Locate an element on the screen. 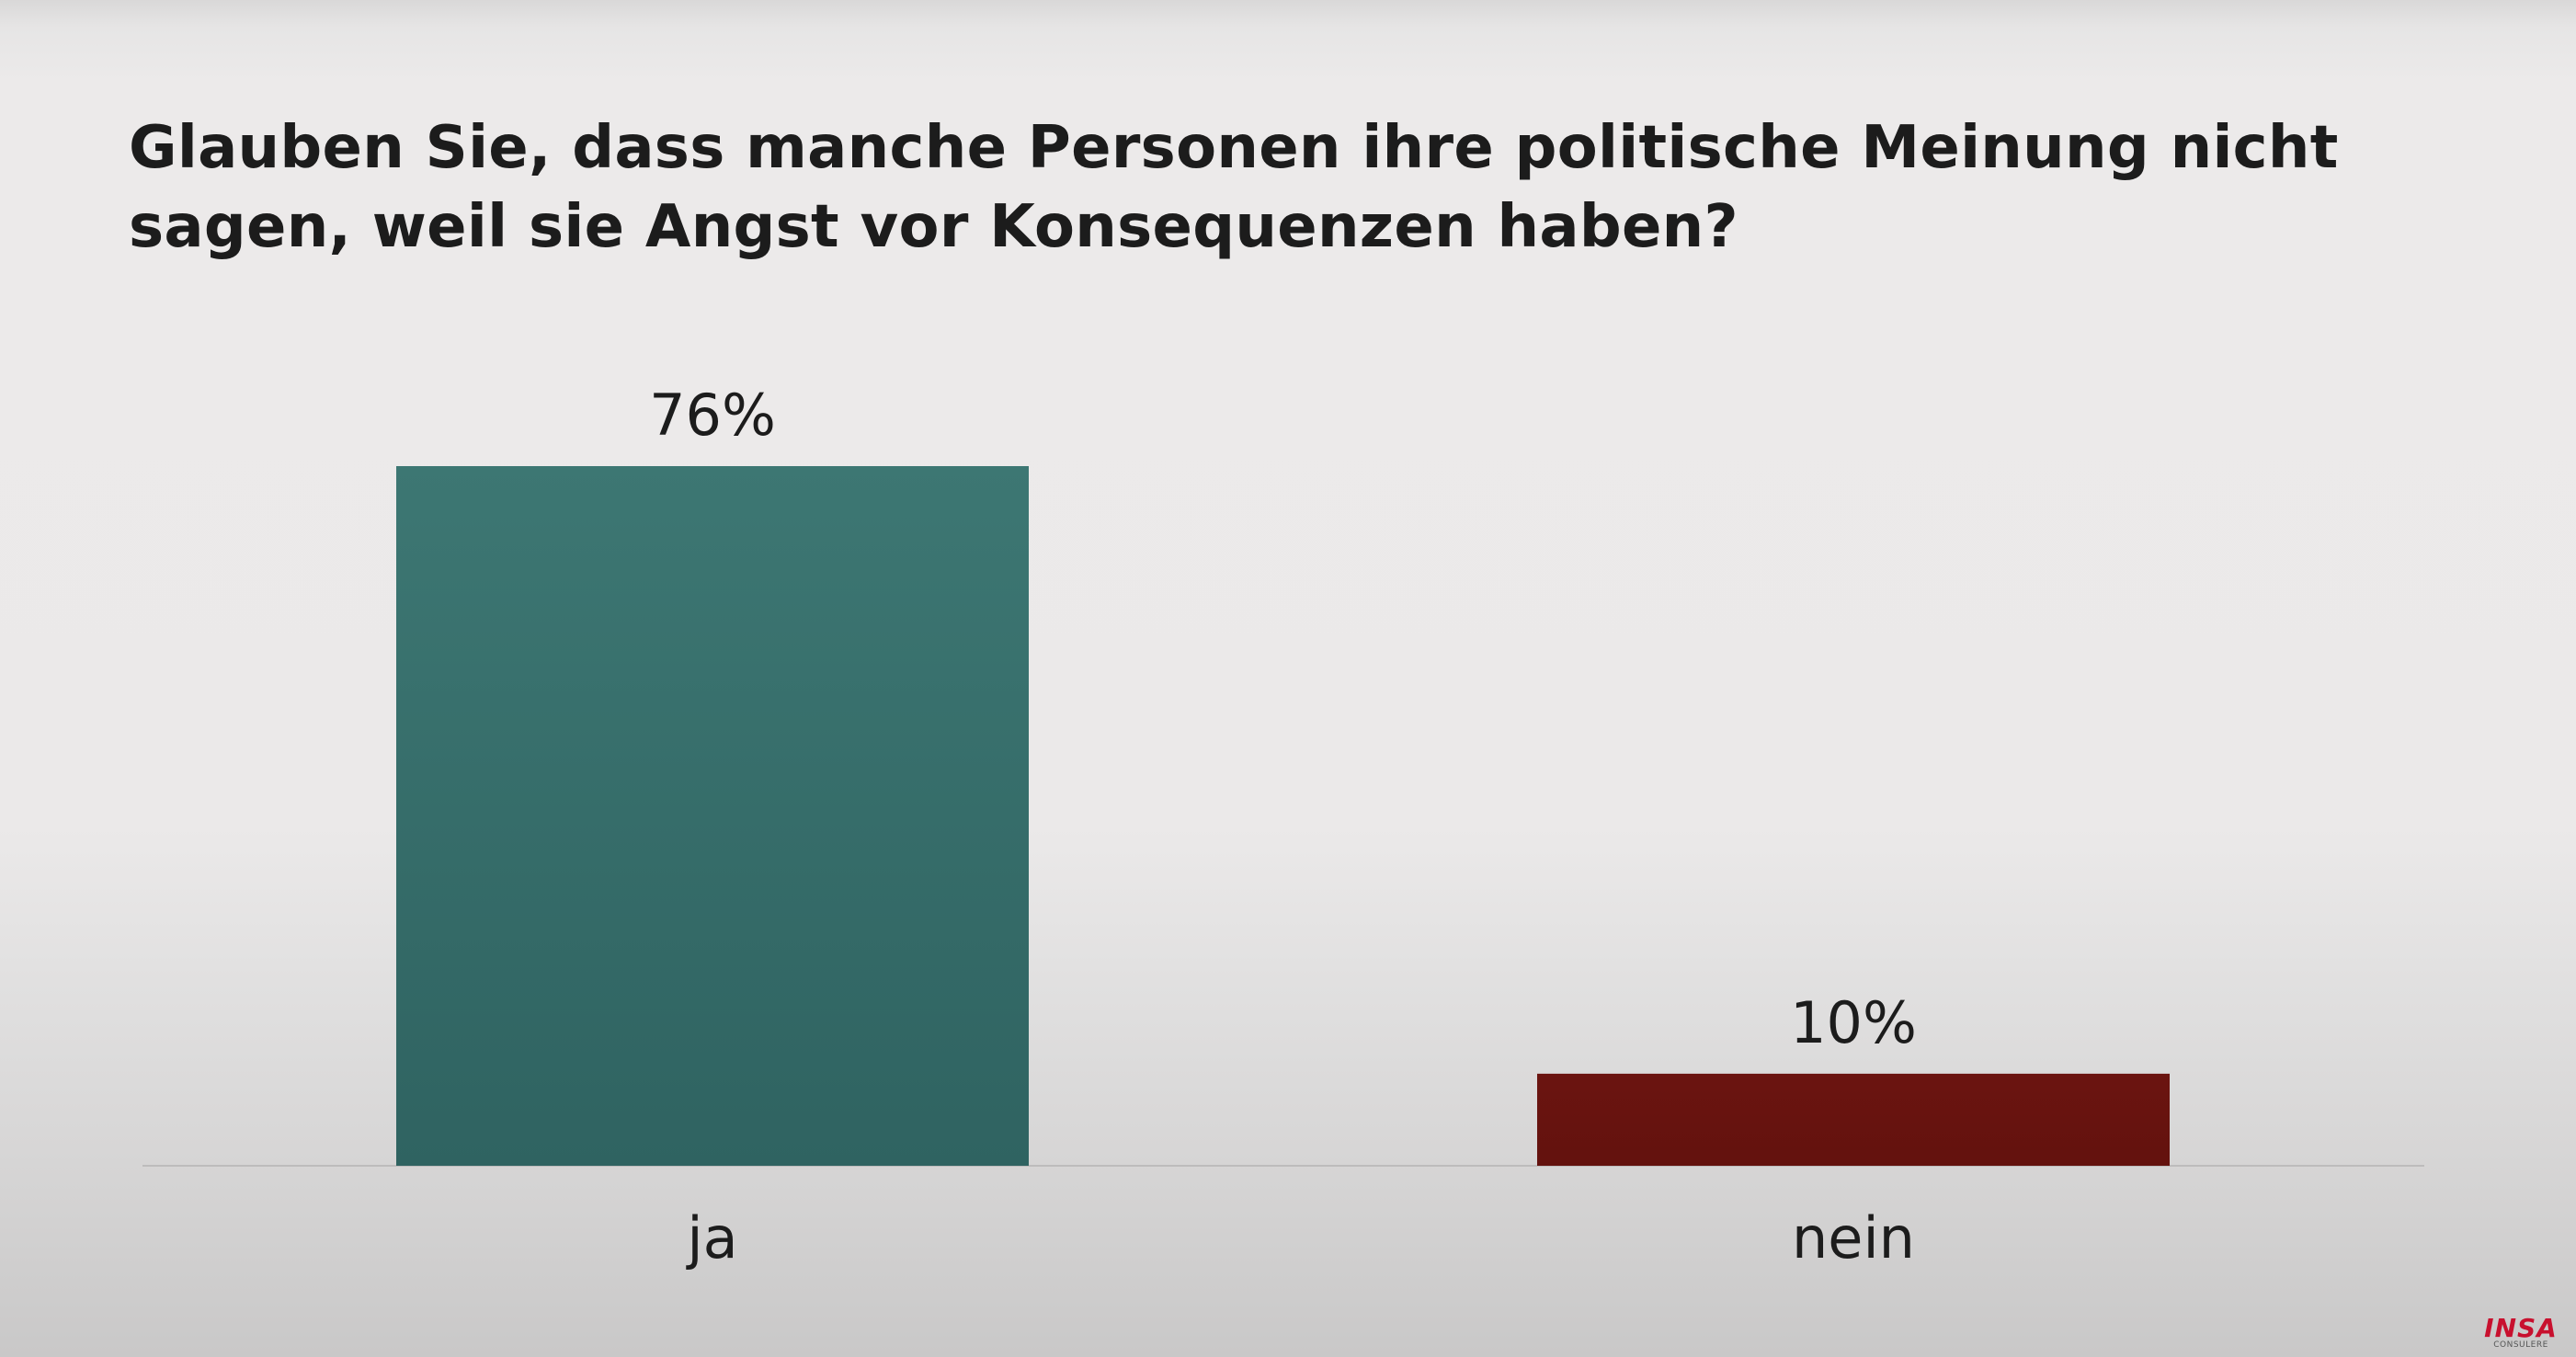  category-label-nein: nein is located at coordinates (1853, 1237).